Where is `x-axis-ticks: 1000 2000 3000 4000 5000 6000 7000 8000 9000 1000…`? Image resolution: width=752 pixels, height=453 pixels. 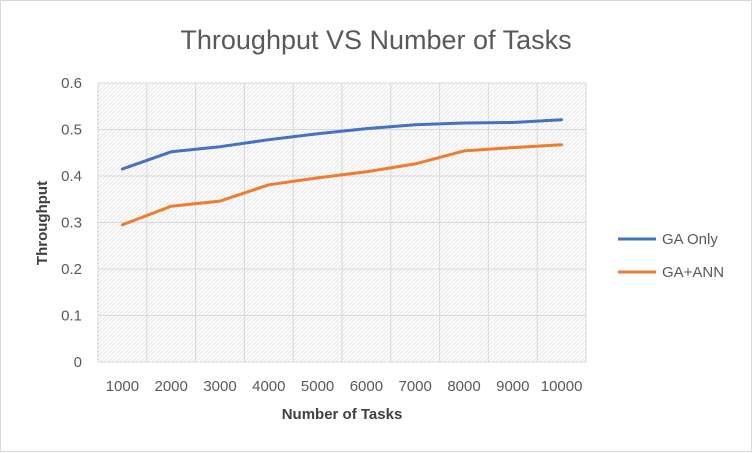
x-axis-ticks: 1000 2000 3000 4000 5000 6000 7000 8000 9000 1000… is located at coordinates (344, 386).